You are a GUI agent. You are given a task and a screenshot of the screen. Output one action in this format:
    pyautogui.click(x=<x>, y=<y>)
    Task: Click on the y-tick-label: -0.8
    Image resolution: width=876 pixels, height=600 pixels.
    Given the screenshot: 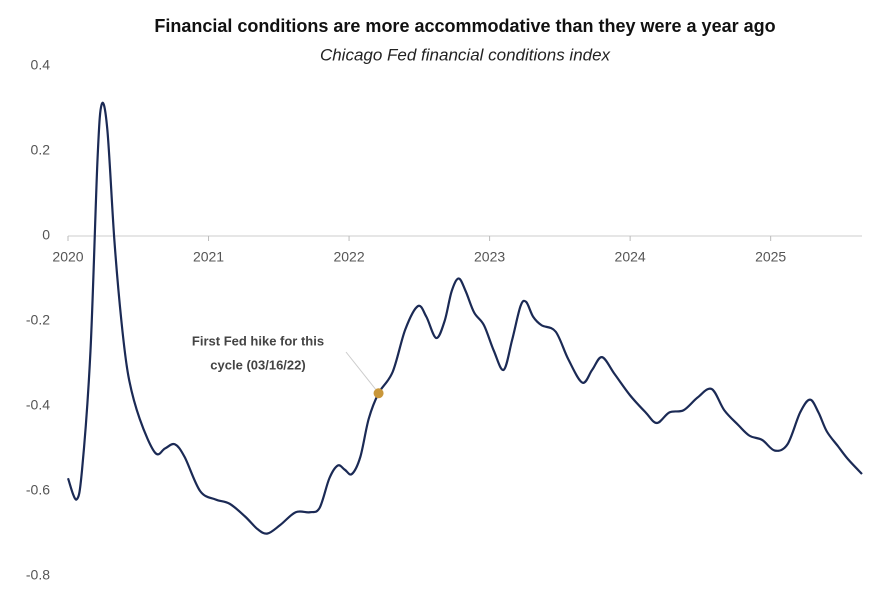 What is the action you would take?
    pyautogui.click(x=38, y=575)
    